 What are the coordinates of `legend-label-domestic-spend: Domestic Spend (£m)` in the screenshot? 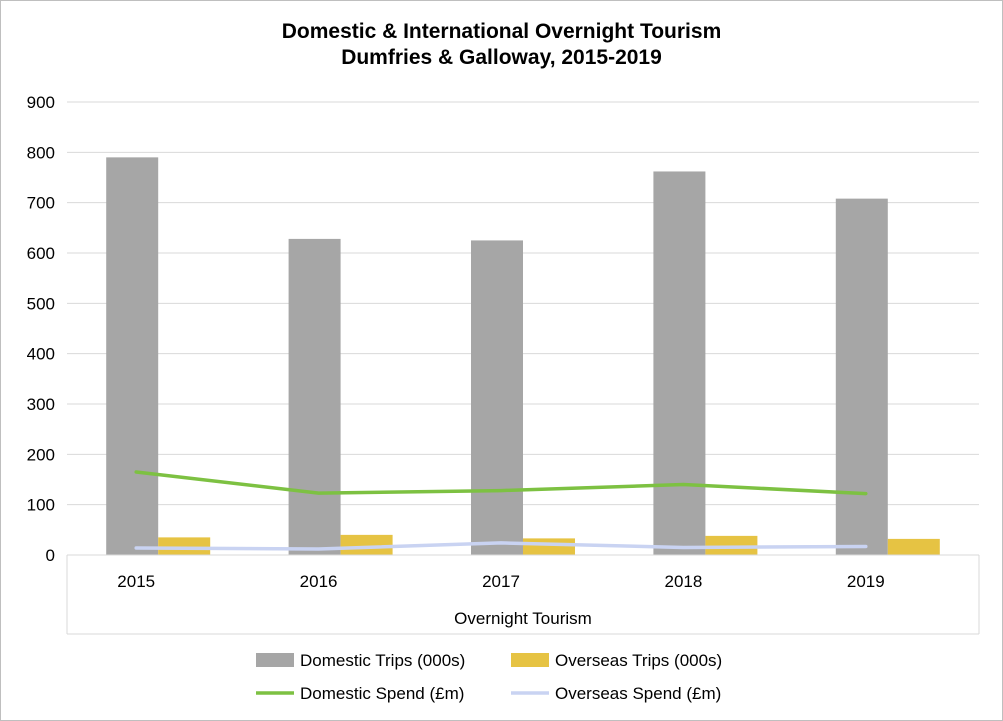 It's located at (382, 693).